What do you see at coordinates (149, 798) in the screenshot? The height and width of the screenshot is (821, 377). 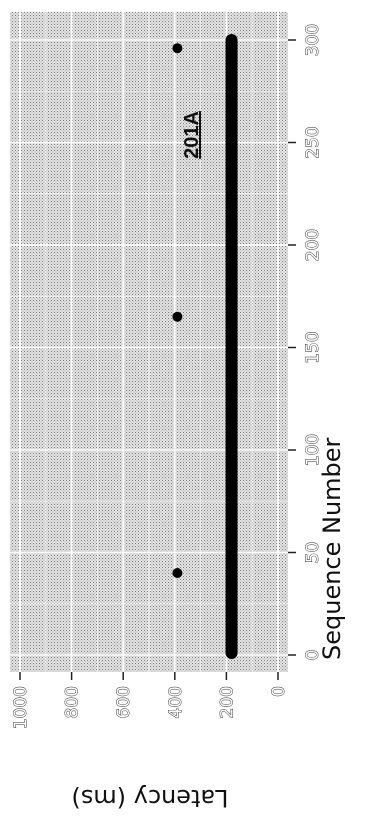 I see `y-axis-title: Latency (ms)` at bounding box center [149, 798].